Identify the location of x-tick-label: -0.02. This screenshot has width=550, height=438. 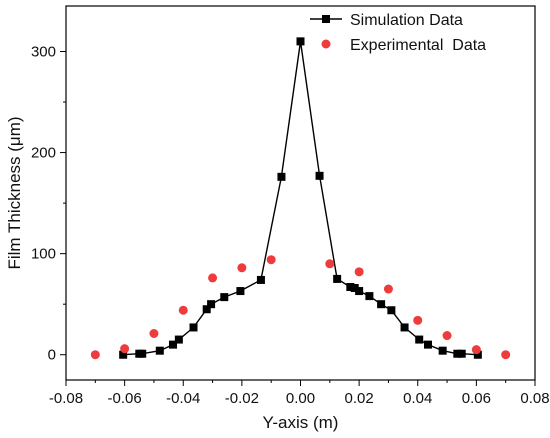
(242, 398).